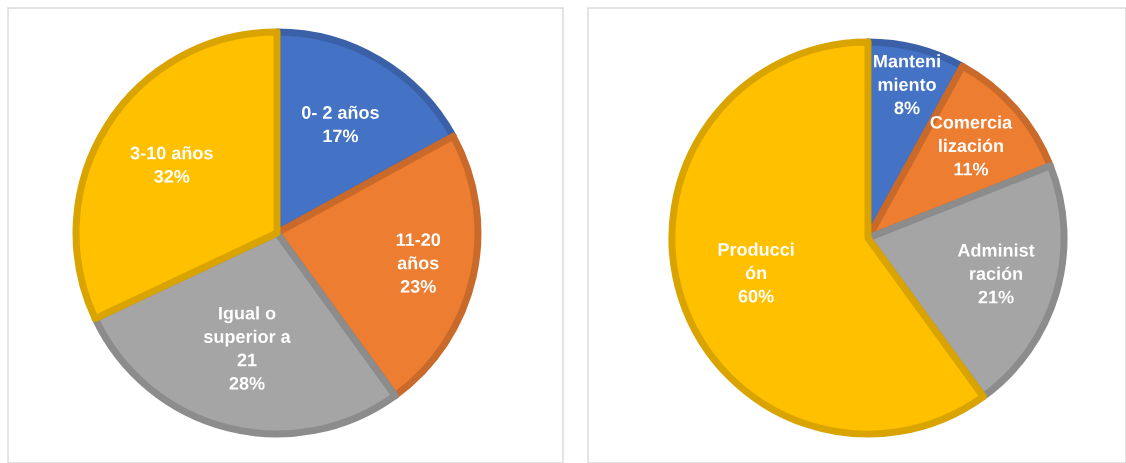 This screenshot has width=1126, height=463. Describe the element at coordinates (996, 262) in the screenshot. I see `slice-label: Administ ración` at that location.